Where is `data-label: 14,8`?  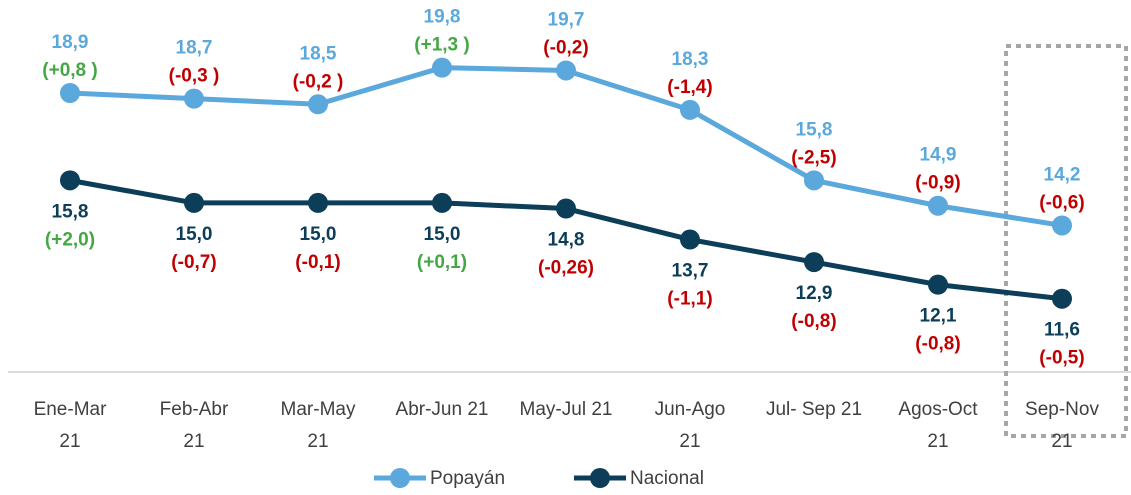
data-label: 14,8 is located at coordinates (566, 240).